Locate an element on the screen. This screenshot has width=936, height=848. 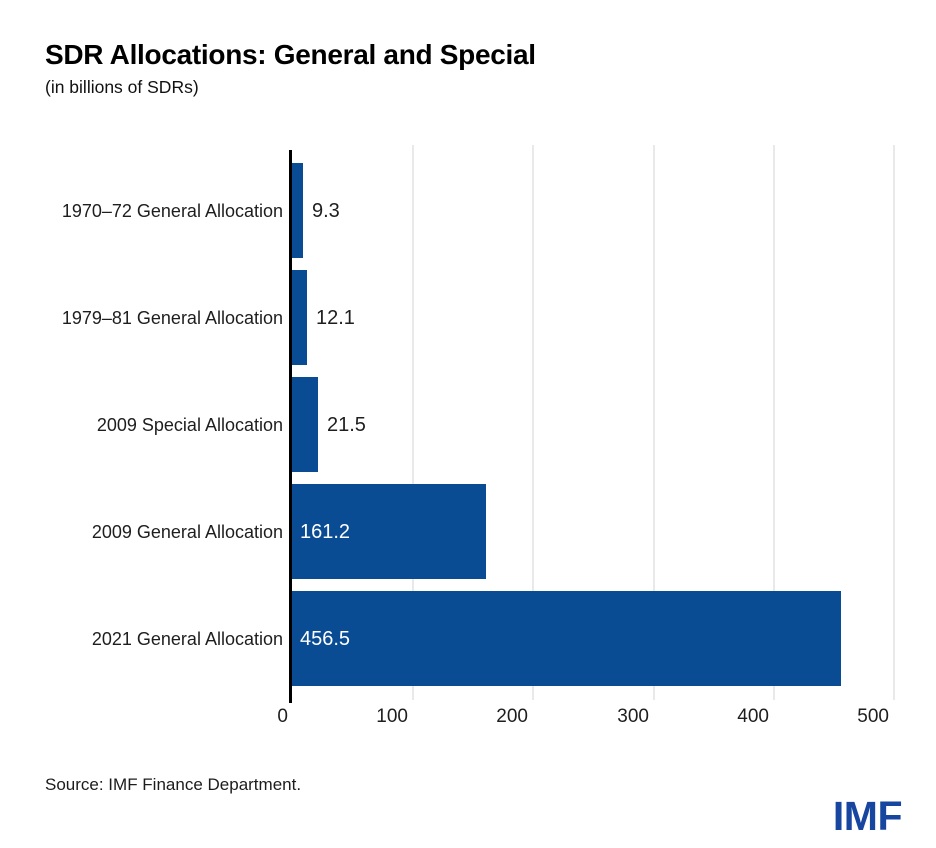
category-label: 2009 Special Allocation is located at coordinates (189, 424).